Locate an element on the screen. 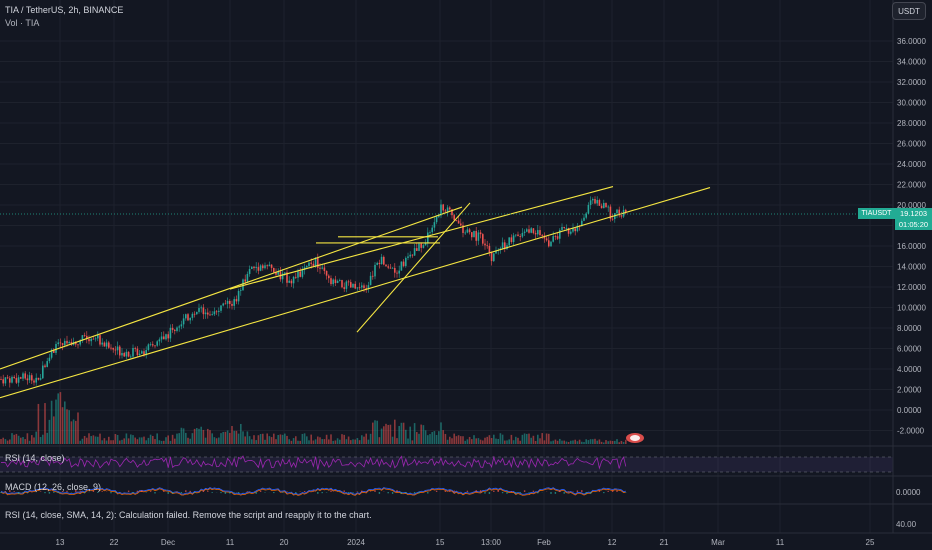  symbol-price-tag: TIAUSDT is located at coordinates (876, 213).